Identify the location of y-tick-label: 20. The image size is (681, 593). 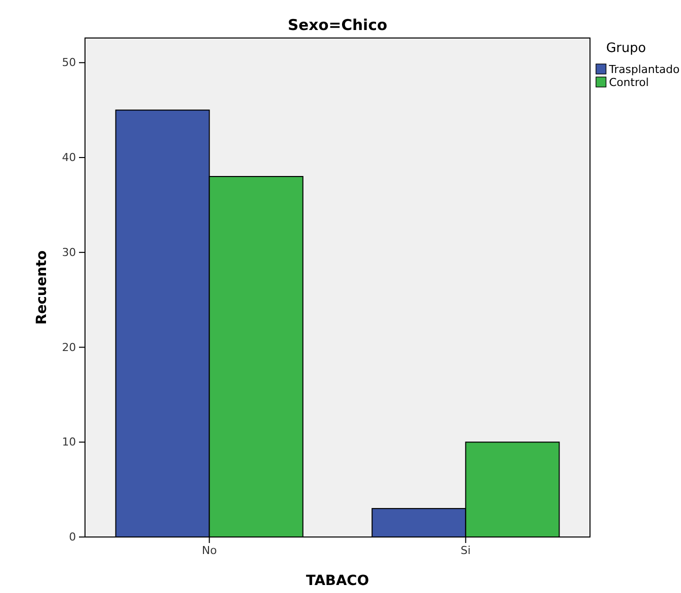
(69, 347).